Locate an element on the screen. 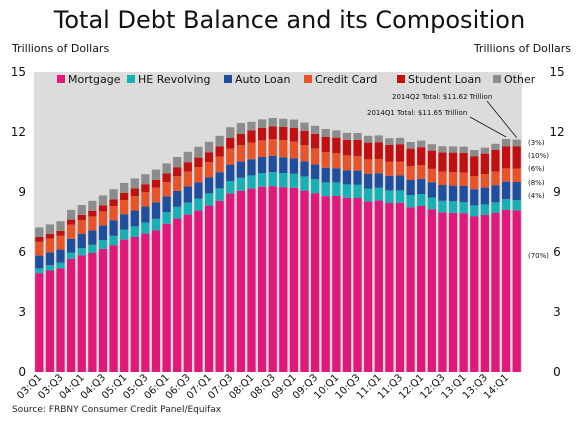 The image size is (579, 424). annotation-arrow is located at coordinates (502, 119).